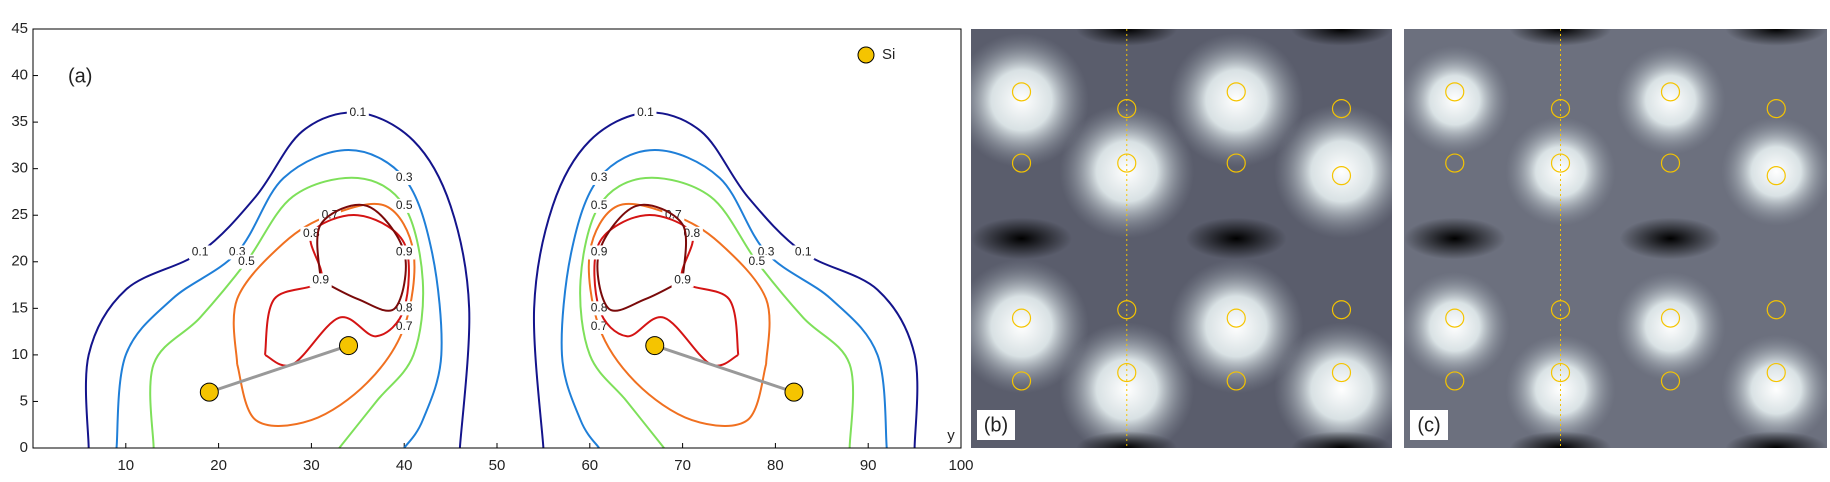 The width and height of the screenshot is (1830, 482). I want to click on panel-label: (a), so click(80, 76).